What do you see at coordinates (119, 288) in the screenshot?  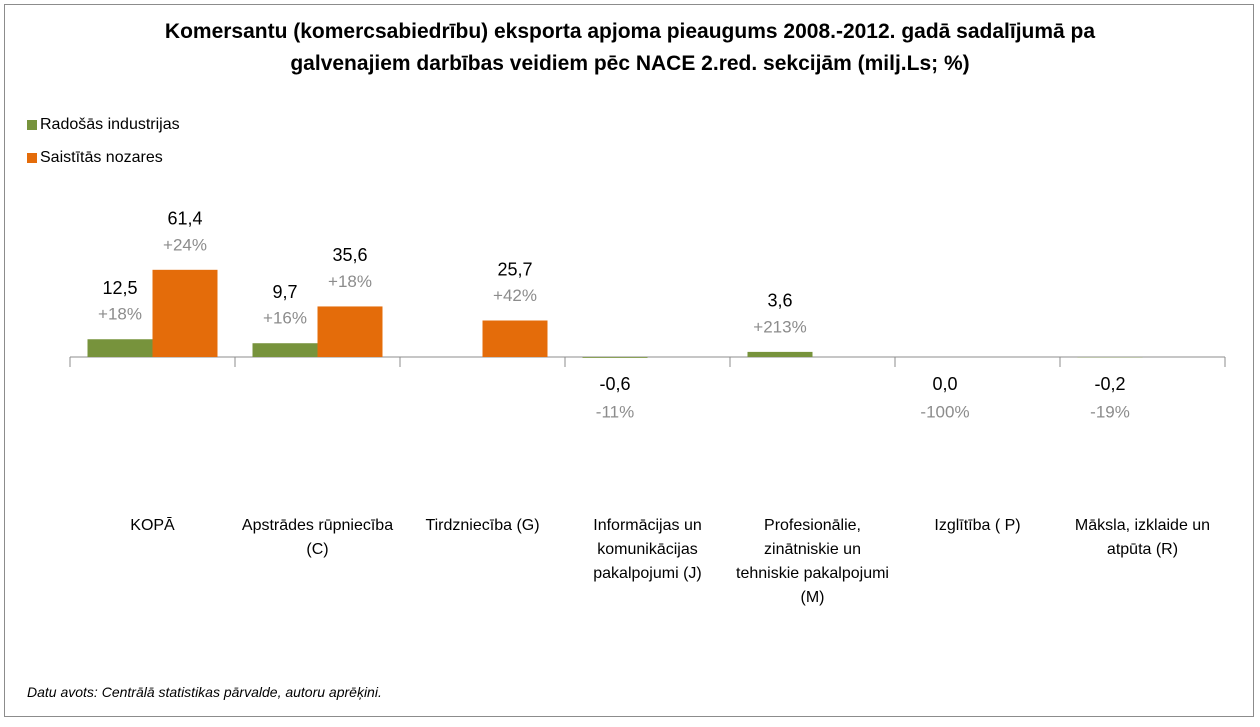 I see `data-label: 12,5` at bounding box center [119, 288].